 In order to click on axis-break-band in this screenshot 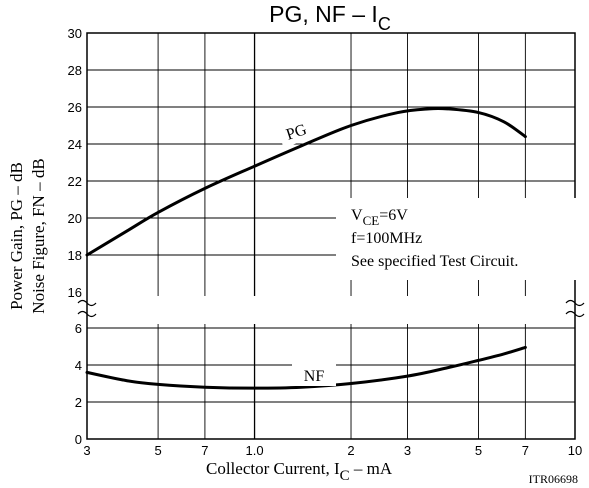, I will do `click(331, 310)`.